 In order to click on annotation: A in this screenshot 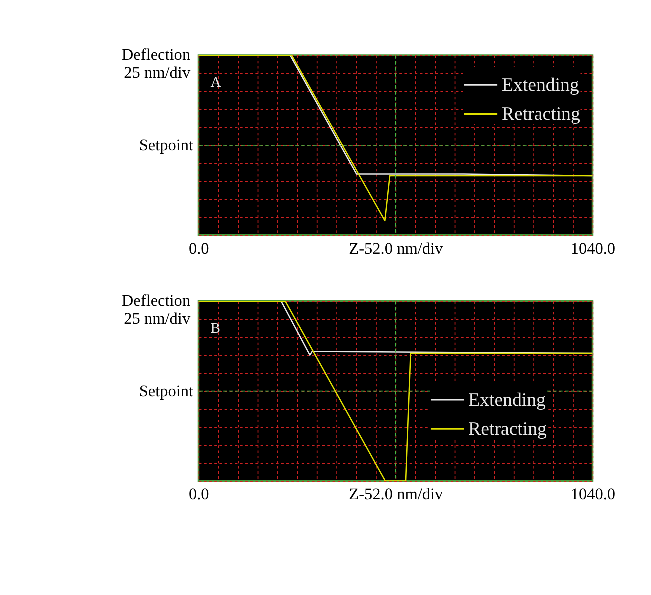, I will do `click(216, 83)`.